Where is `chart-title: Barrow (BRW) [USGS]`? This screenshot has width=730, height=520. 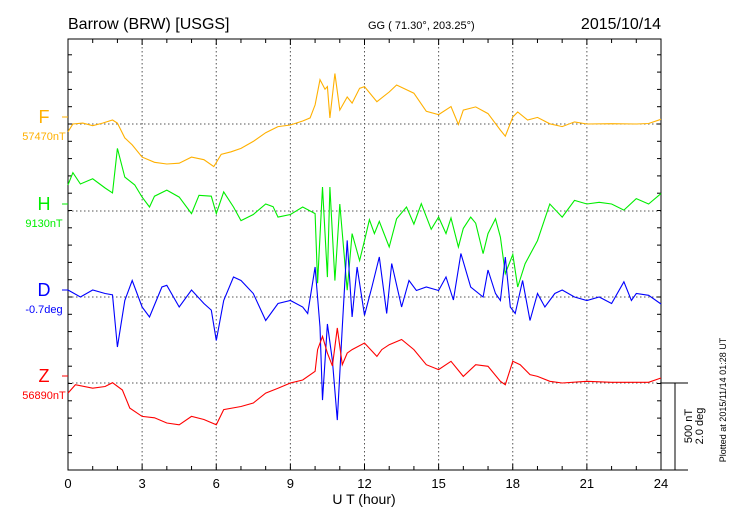
chart-title: Barrow (BRW) [USGS] is located at coordinates (149, 24).